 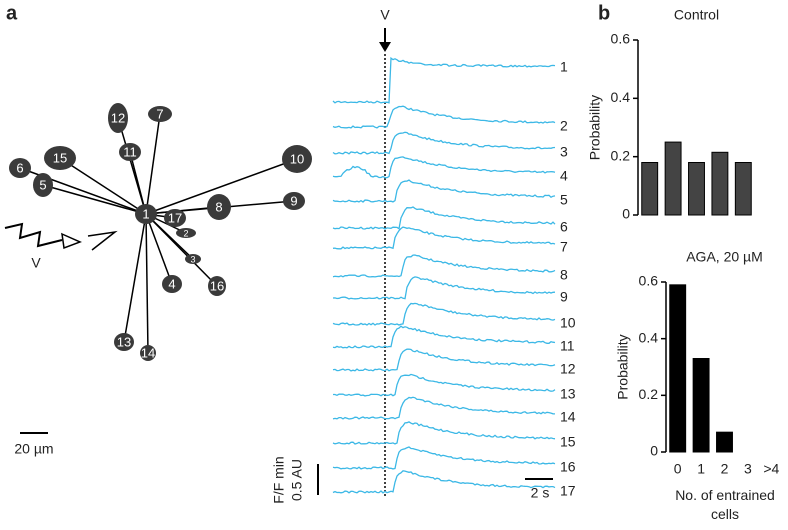 I want to click on trace-label: 13, so click(x=568, y=394).